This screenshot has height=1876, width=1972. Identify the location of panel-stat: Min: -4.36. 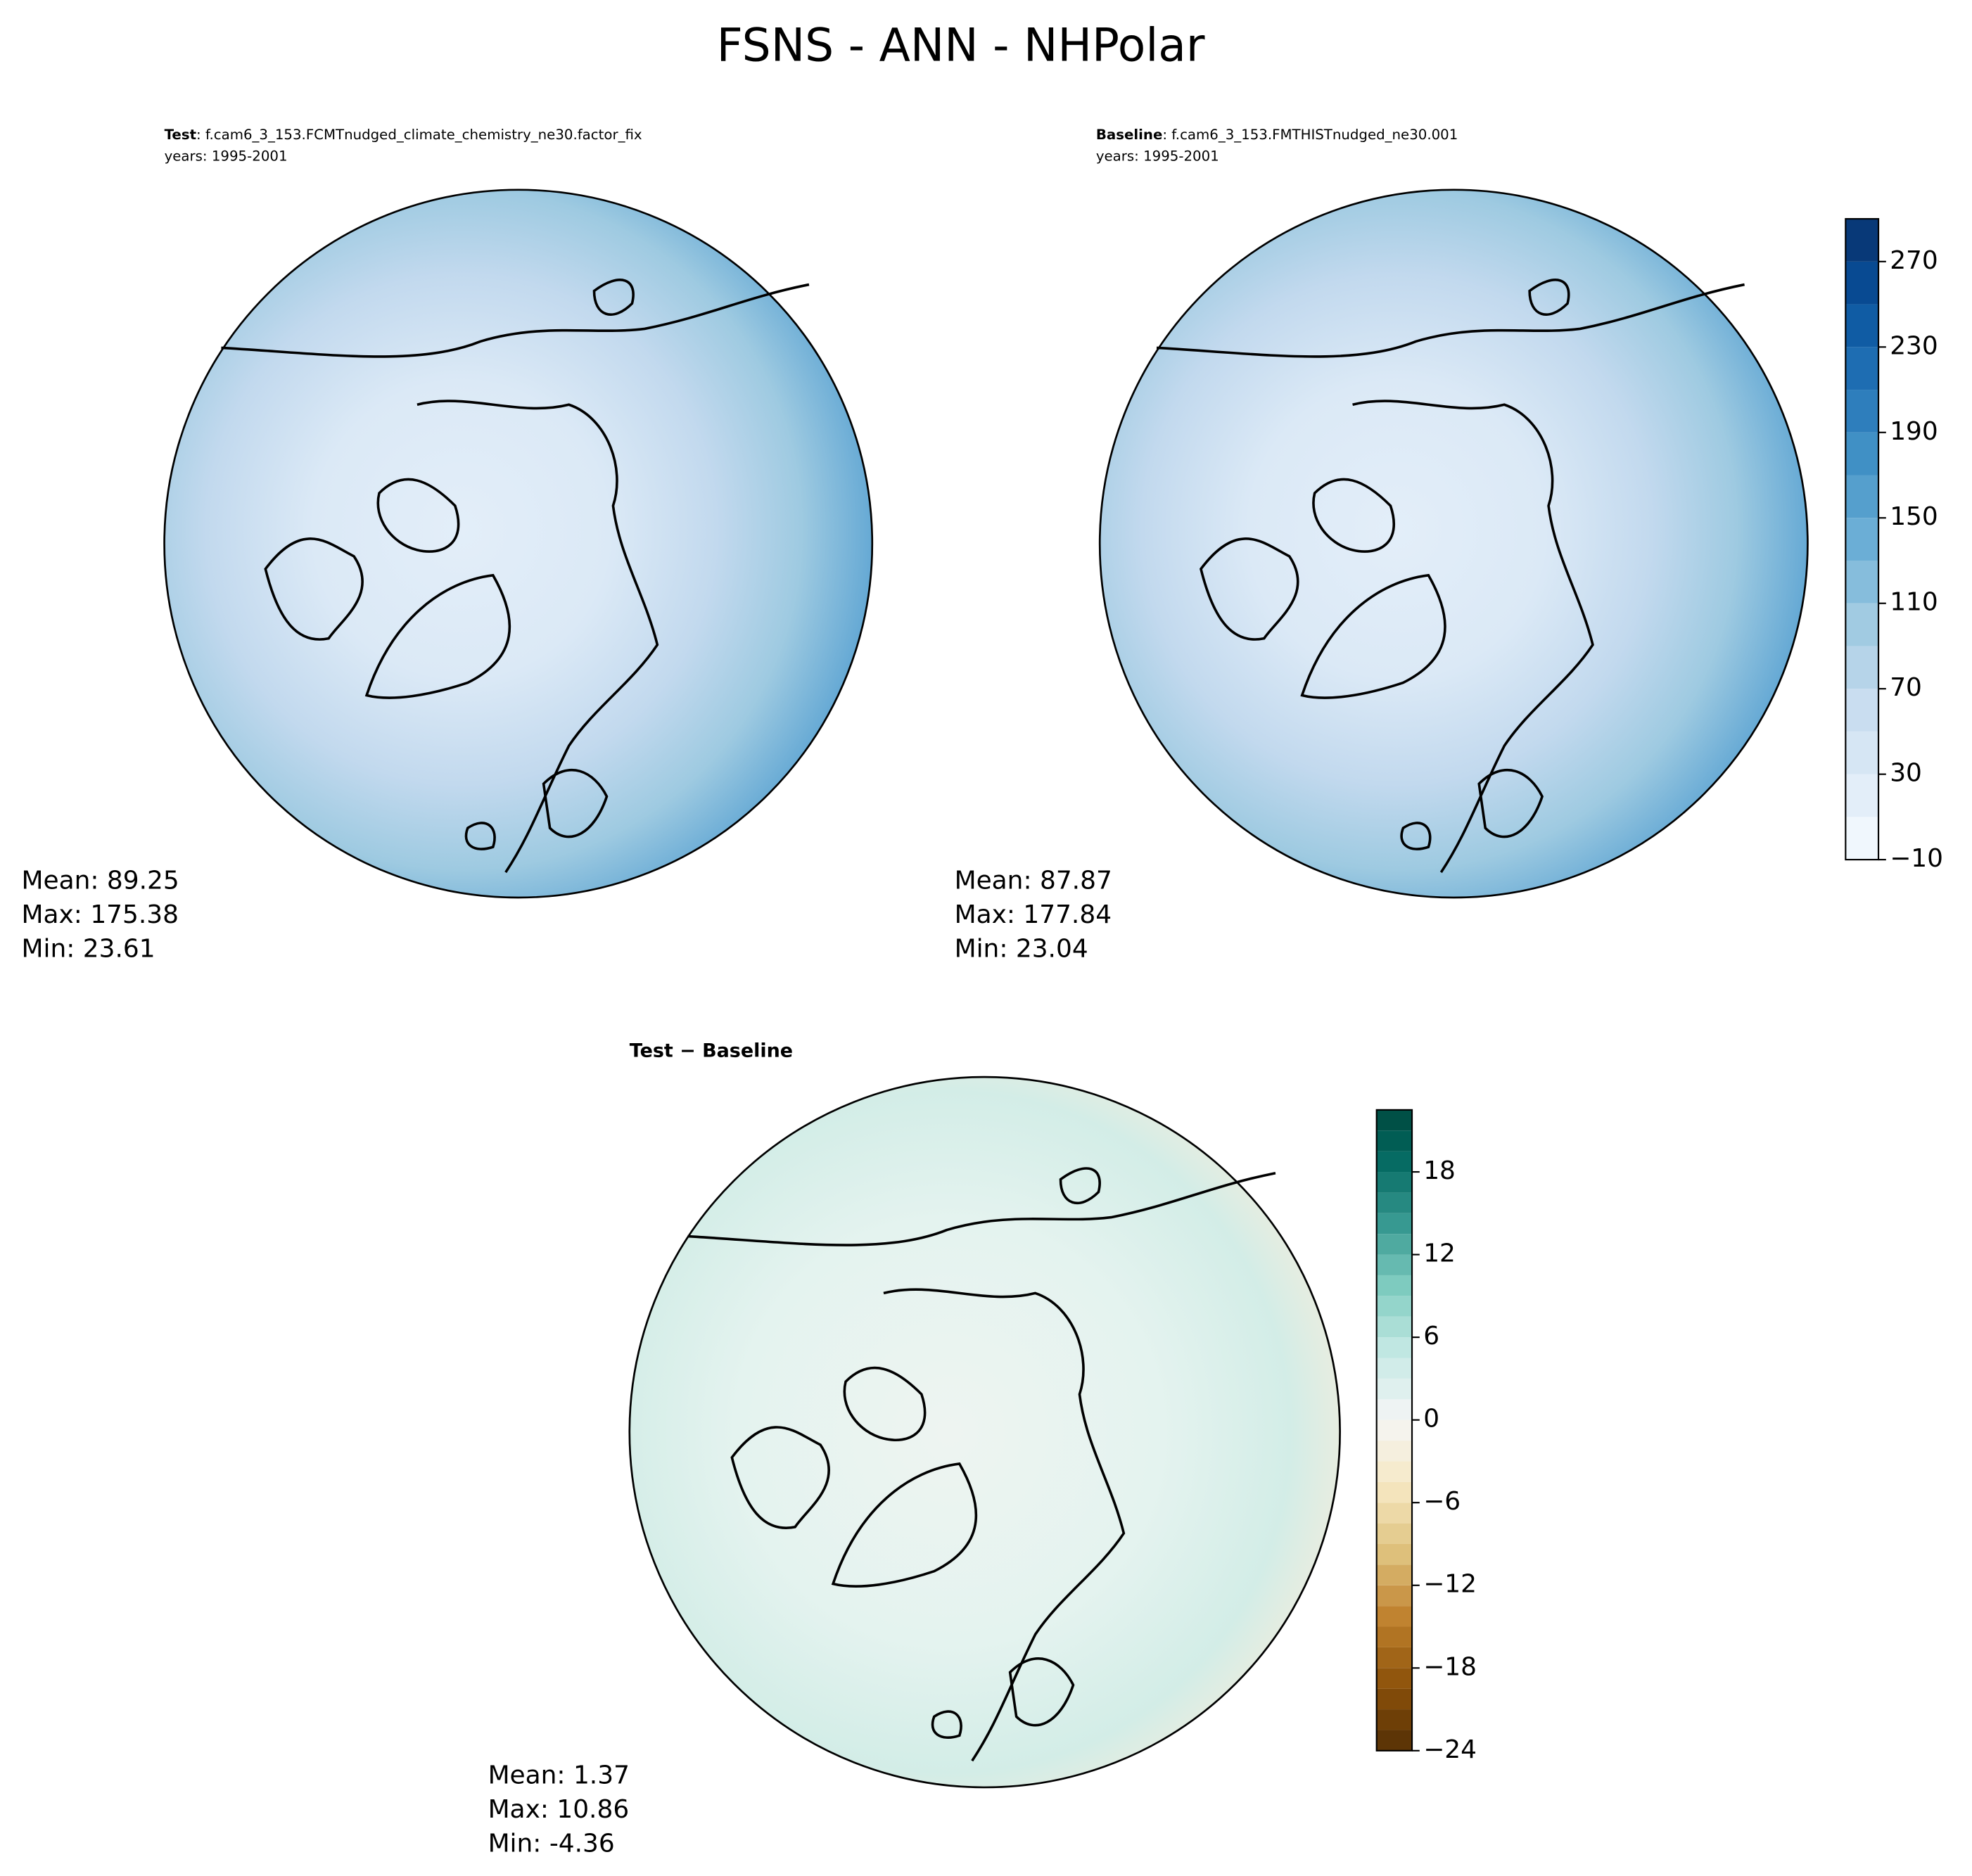
(552, 1844).